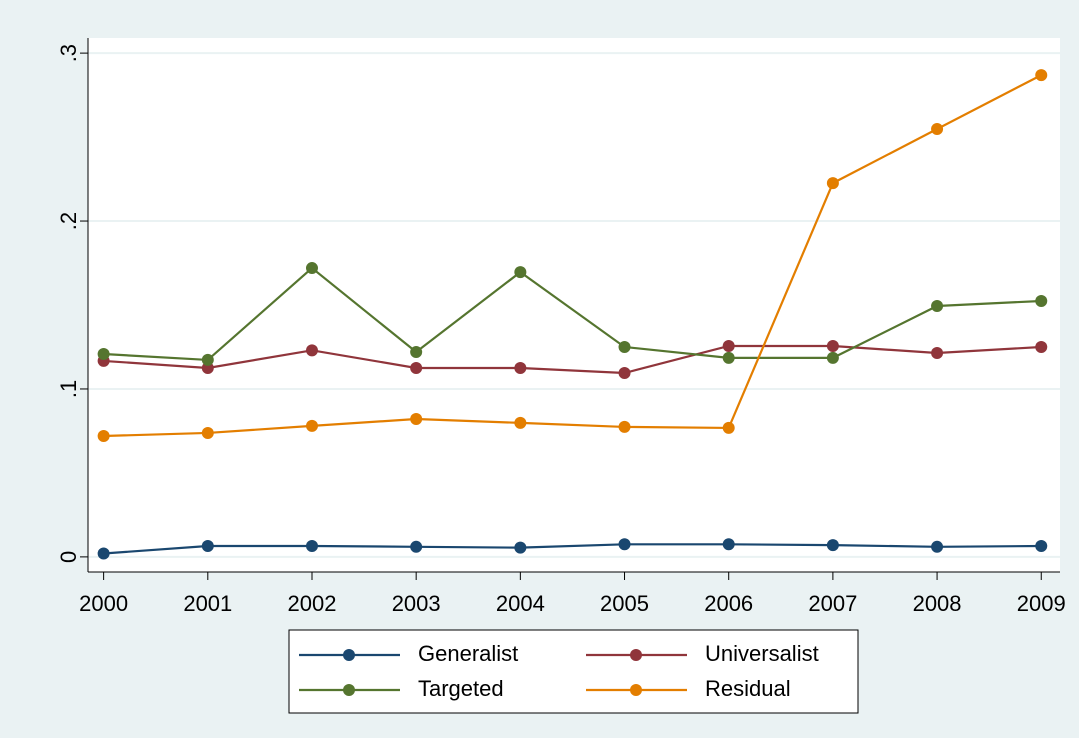  What do you see at coordinates (832, 603) in the screenshot?
I see `x-tick-label: 2007` at bounding box center [832, 603].